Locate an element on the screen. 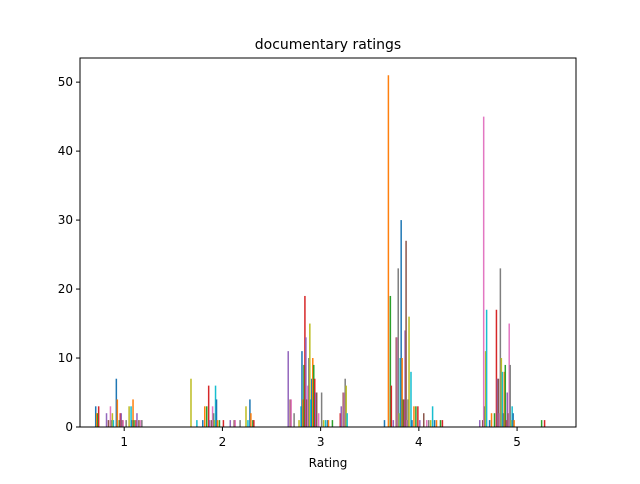  y-tick-label: 50 is located at coordinates (65, 82).